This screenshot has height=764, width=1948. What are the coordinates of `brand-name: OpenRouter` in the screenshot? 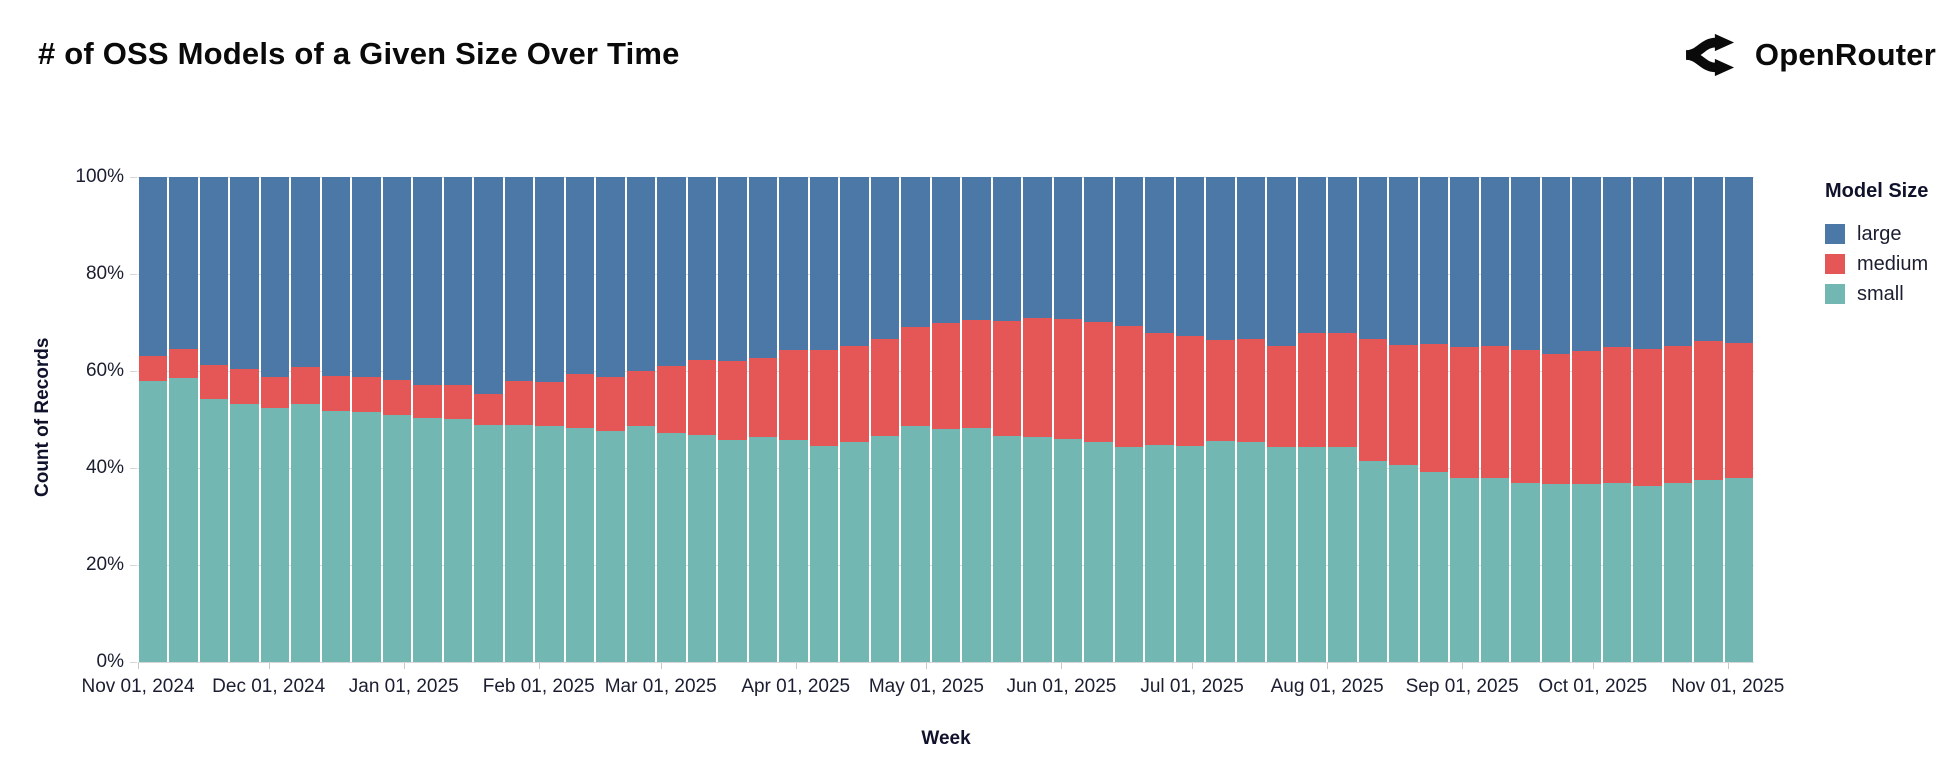 It's located at (1845, 54).